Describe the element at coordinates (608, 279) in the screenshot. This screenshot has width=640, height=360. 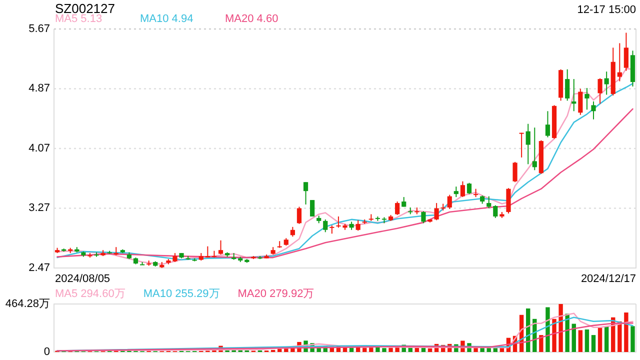
I see `text: 2024/12/17` at that location.